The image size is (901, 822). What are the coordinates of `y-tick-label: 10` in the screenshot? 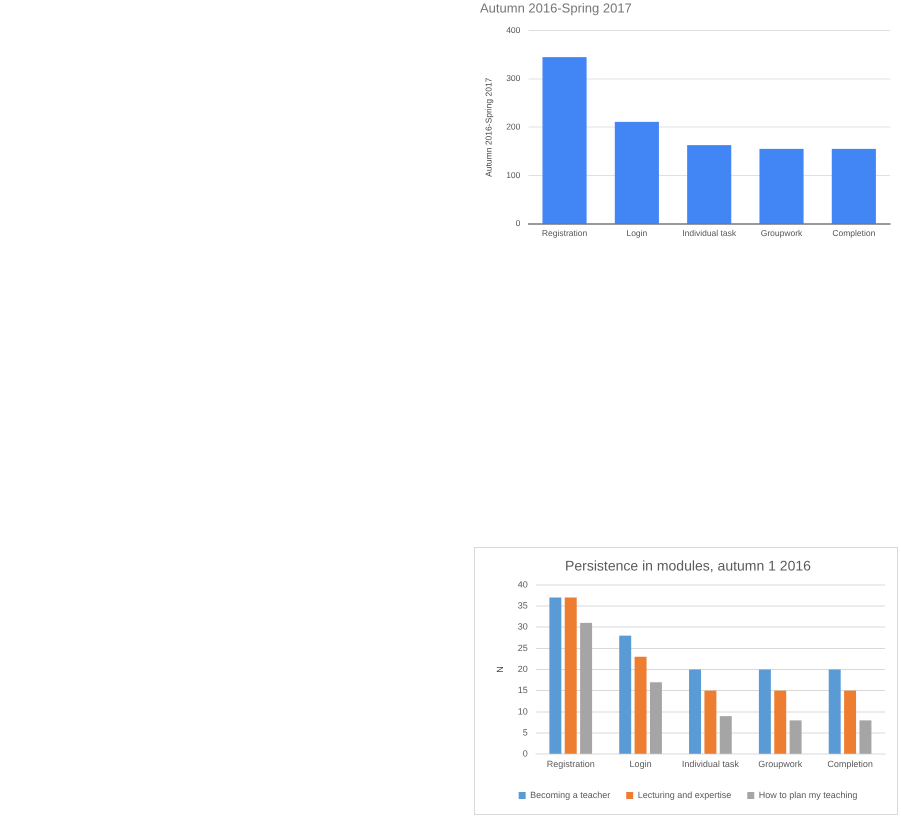 It's located at (523, 711).